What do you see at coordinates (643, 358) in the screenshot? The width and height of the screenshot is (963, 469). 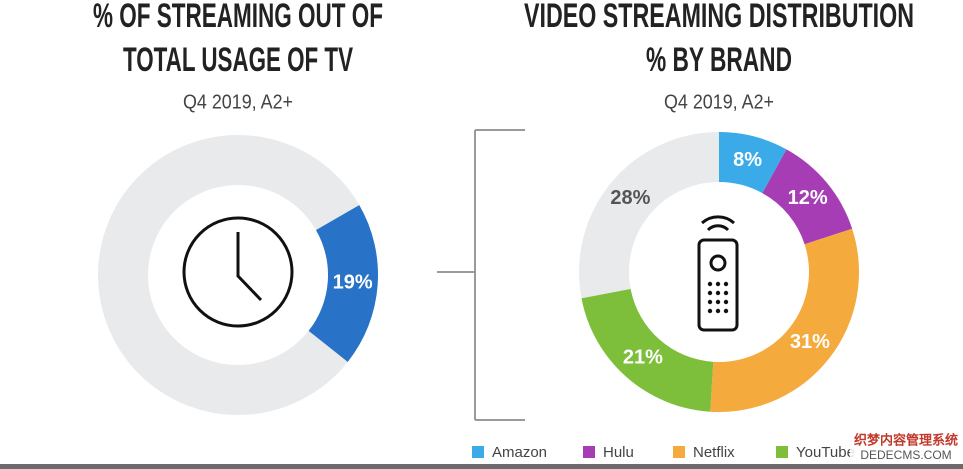 I see `segment-label: 21%` at bounding box center [643, 358].